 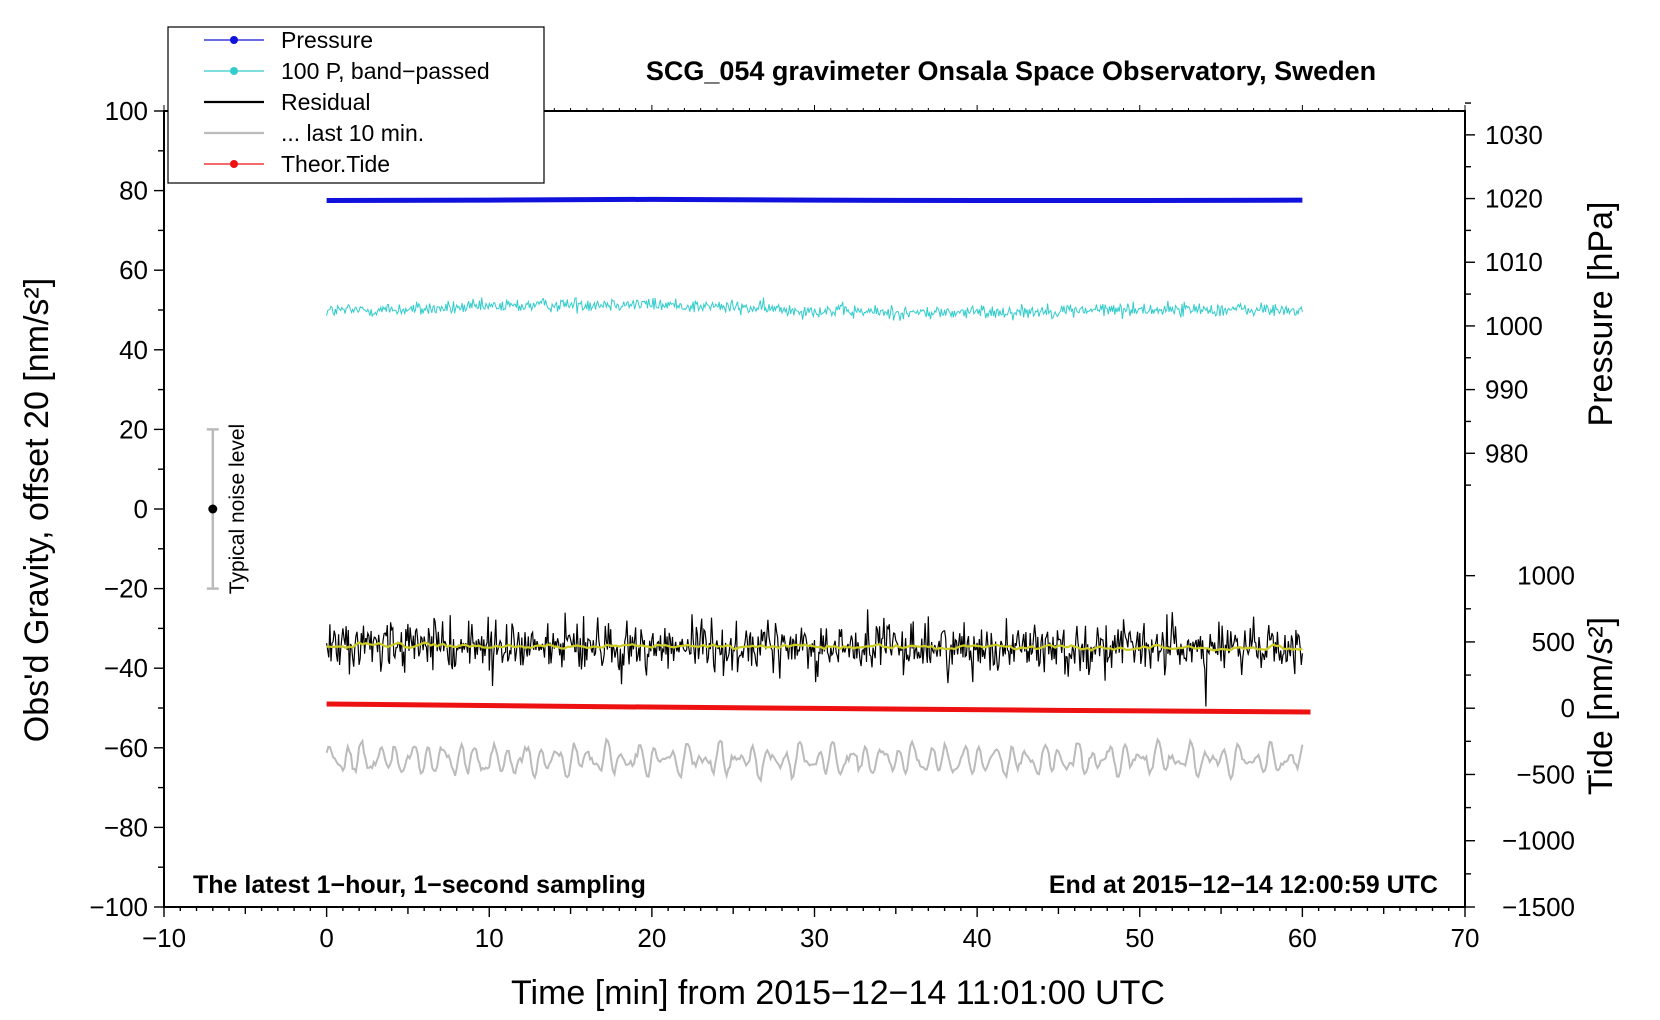 I want to click on y-tick-label: 40, so click(x=133, y=350).